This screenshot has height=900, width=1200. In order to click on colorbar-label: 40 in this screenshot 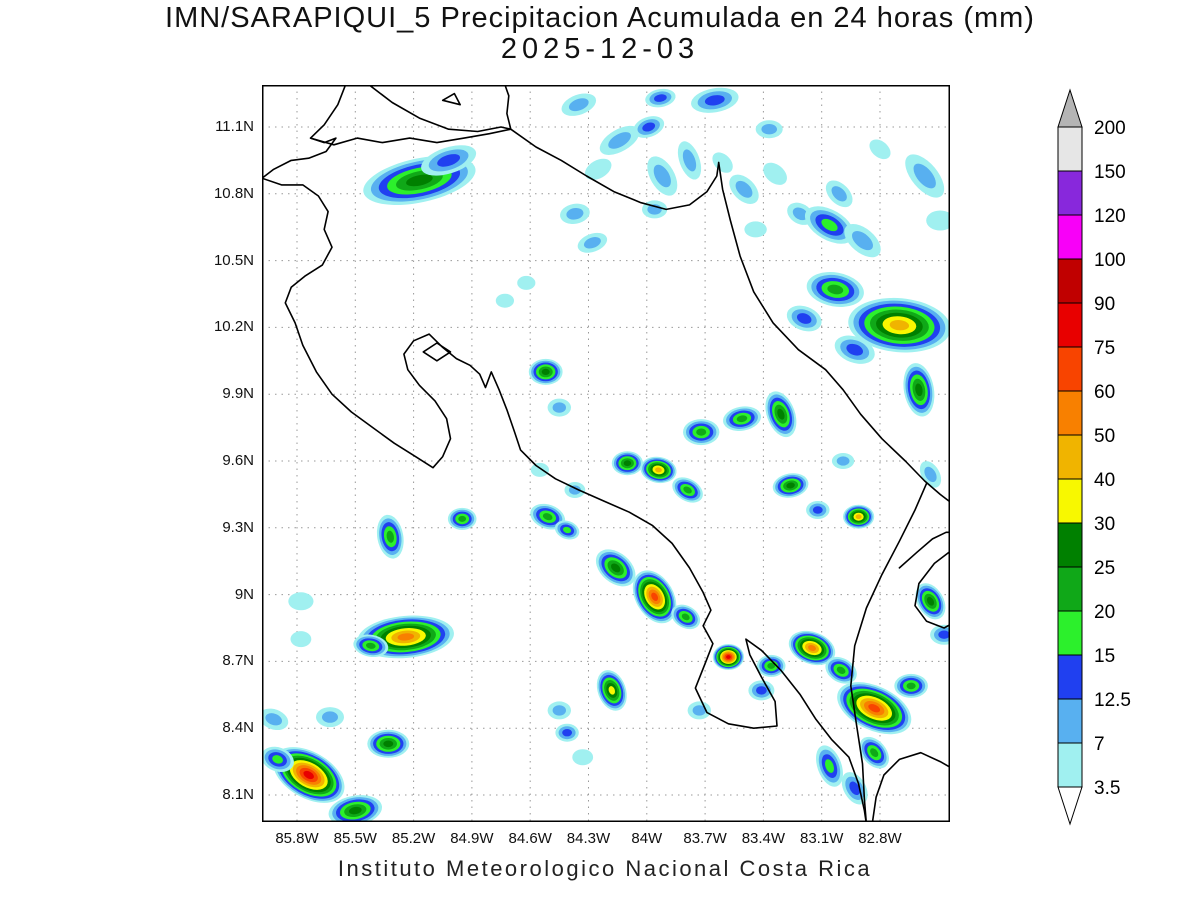, I will do `click(1104, 480)`.